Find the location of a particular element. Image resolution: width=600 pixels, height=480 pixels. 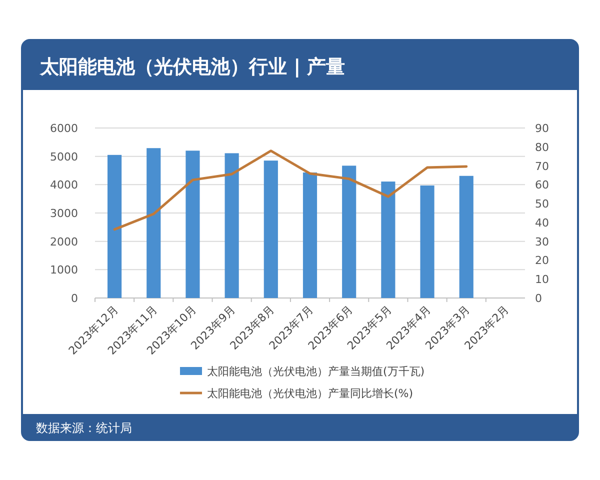

legend-label: 太阳能电池（光伏电池）产量同比增长(%) is located at coordinates (310, 393).